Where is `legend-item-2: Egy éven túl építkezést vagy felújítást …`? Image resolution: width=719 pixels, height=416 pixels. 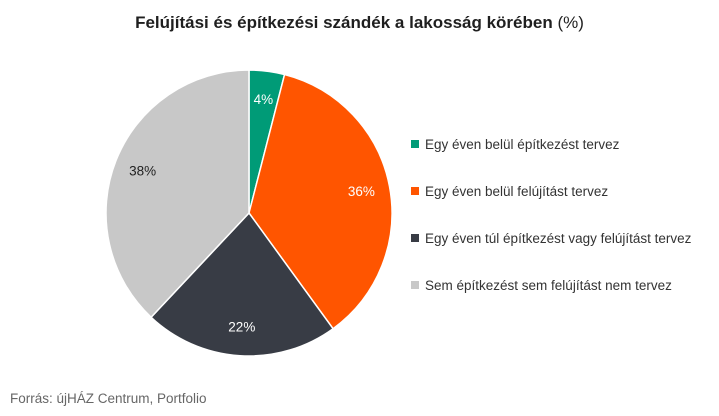
legend-item-2: Egy éven túl építkezést vagy felújítást … is located at coordinates (551, 238).